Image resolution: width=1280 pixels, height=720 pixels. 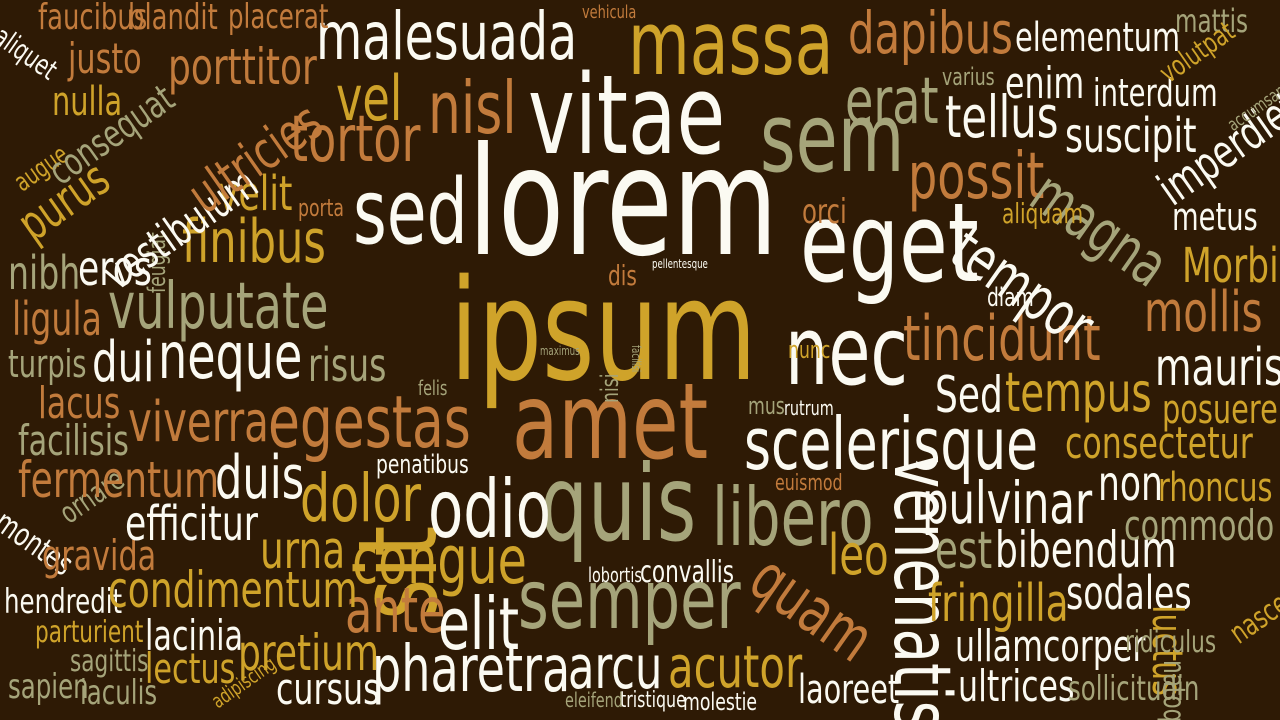 I want to click on cloud-word: dis, so click(x=622, y=275).